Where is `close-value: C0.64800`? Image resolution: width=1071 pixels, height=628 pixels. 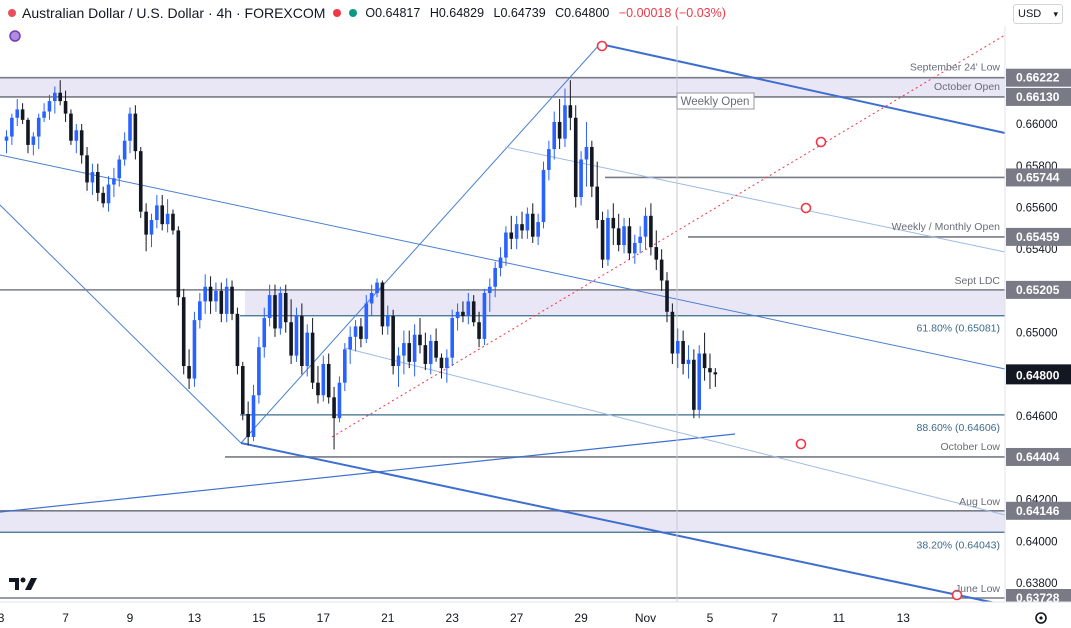 close-value: C0.64800 is located at coordinates (582, 13).